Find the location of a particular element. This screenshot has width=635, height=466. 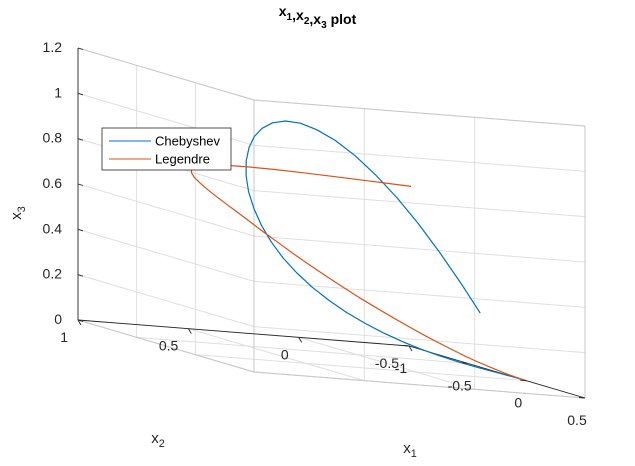

chart-title: x1,x2,x3 plot is located at coordinates (318, 17).